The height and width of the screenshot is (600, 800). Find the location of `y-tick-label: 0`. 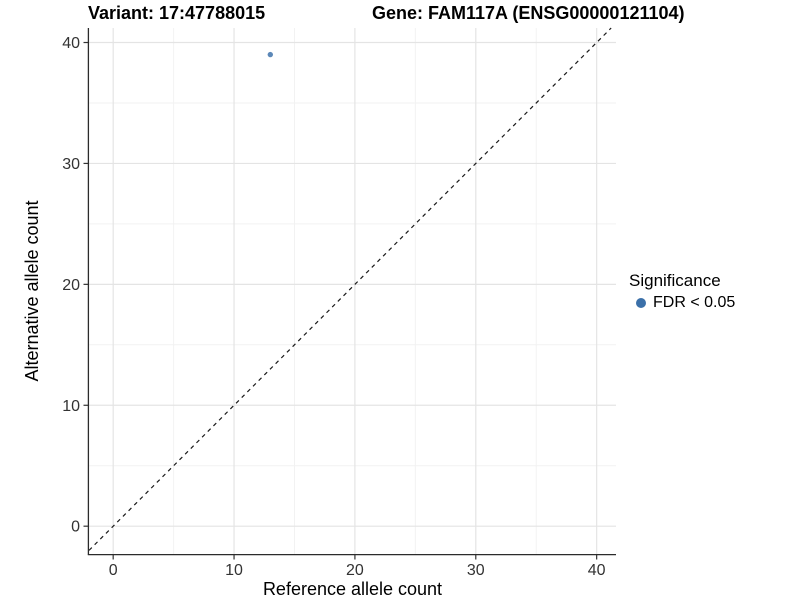

y-tick-label: 0 is located at coordinates (75, 527).